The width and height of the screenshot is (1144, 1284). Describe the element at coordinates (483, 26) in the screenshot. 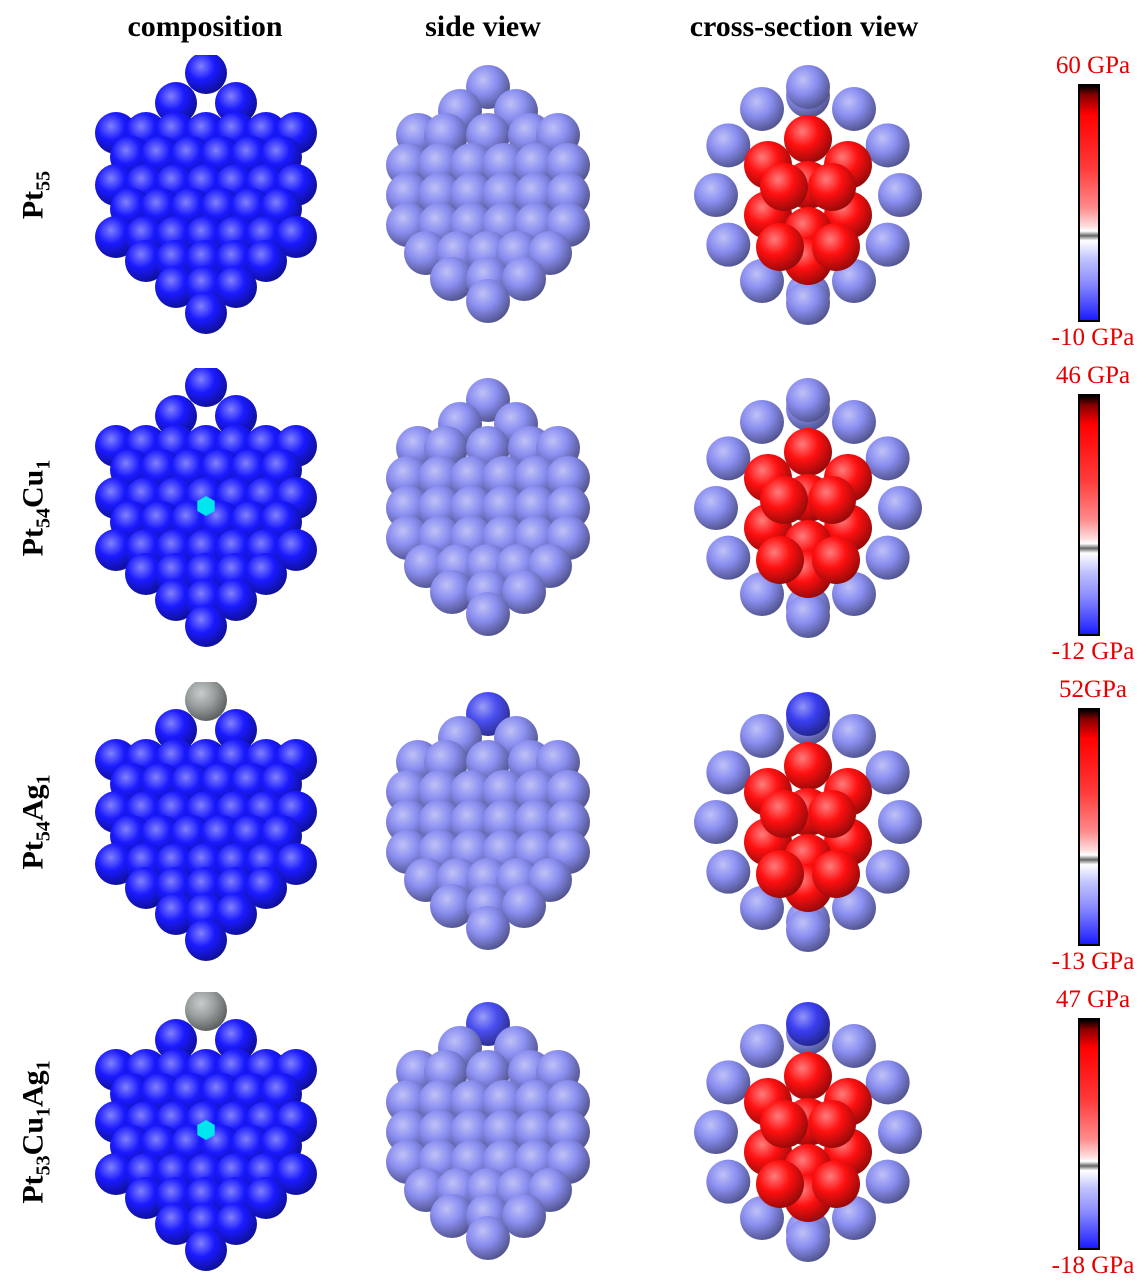

I see `header-side-view: side view` at that location.